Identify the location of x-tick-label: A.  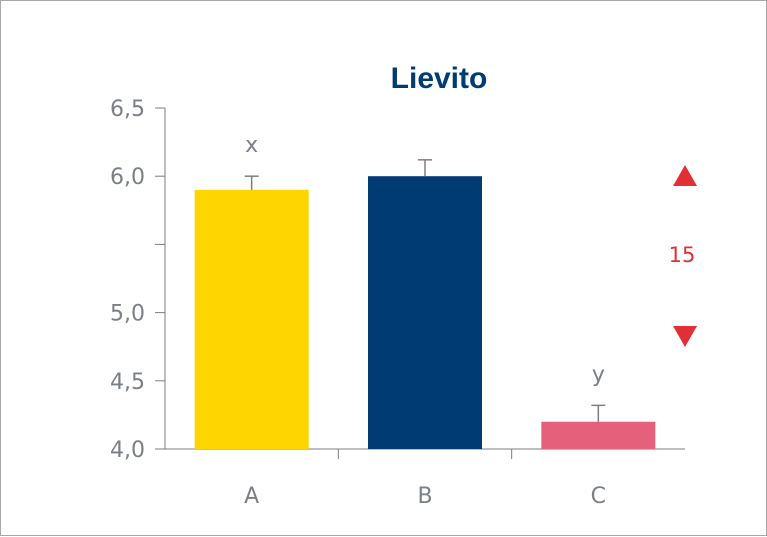
(251, 496).